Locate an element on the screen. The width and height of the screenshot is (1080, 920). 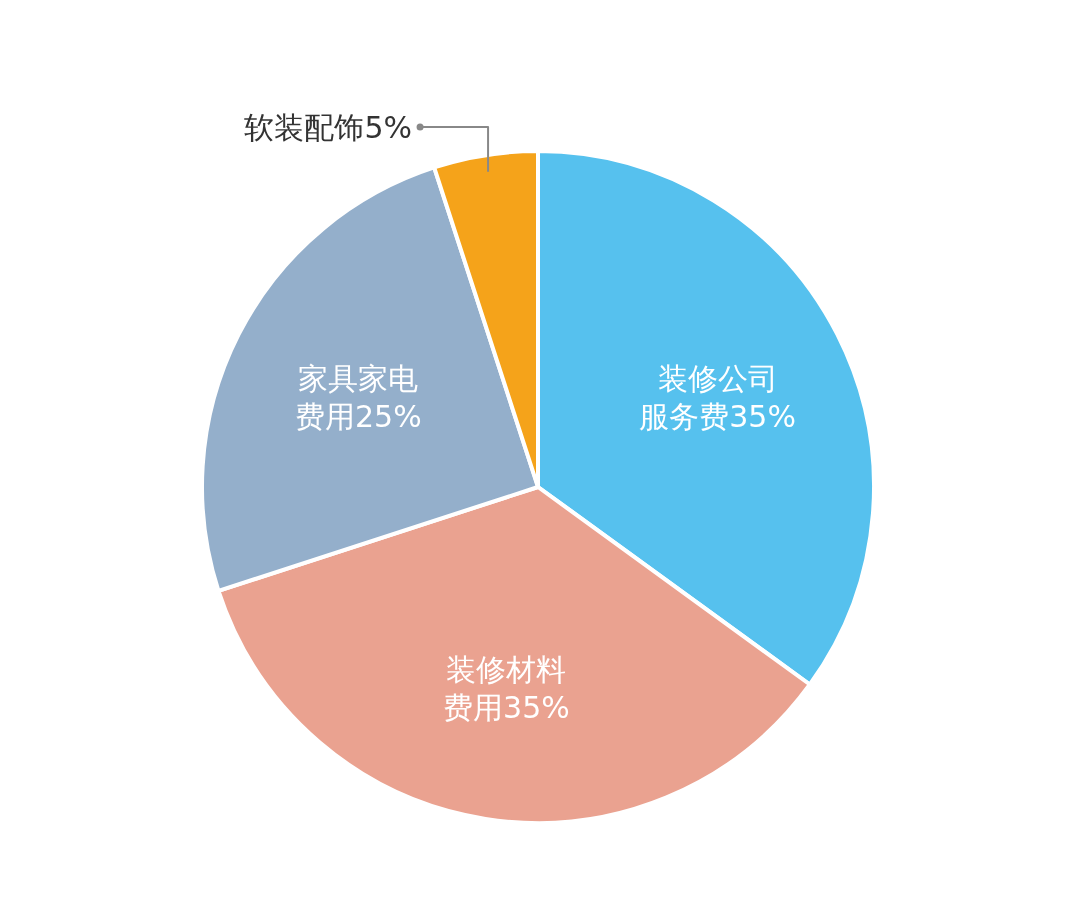
slice-label: 软装配饰5% is located at coordinates (328, 127).